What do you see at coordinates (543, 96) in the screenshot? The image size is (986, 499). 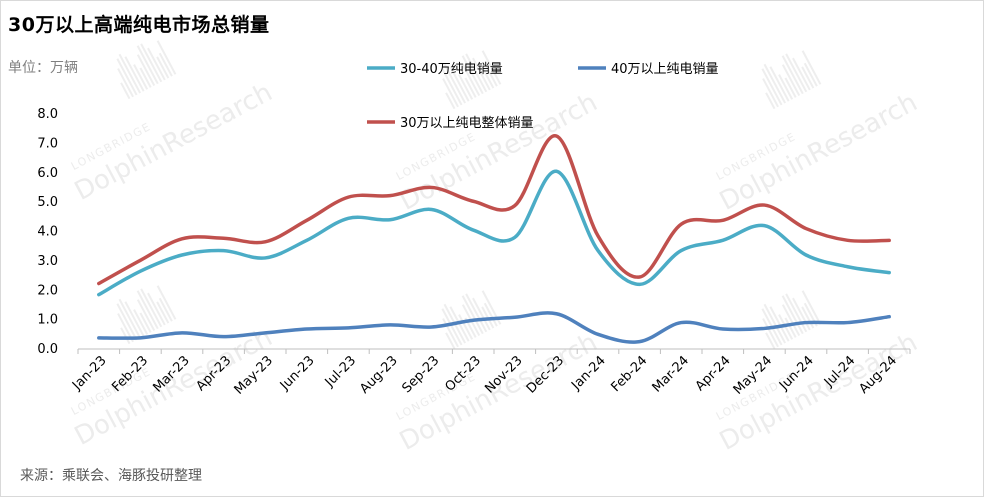 I see `chart-legend: 30-40万纯电销量 40万以上纯电销量 30万以上纯电整体销量` at bounding box center [543, 96].